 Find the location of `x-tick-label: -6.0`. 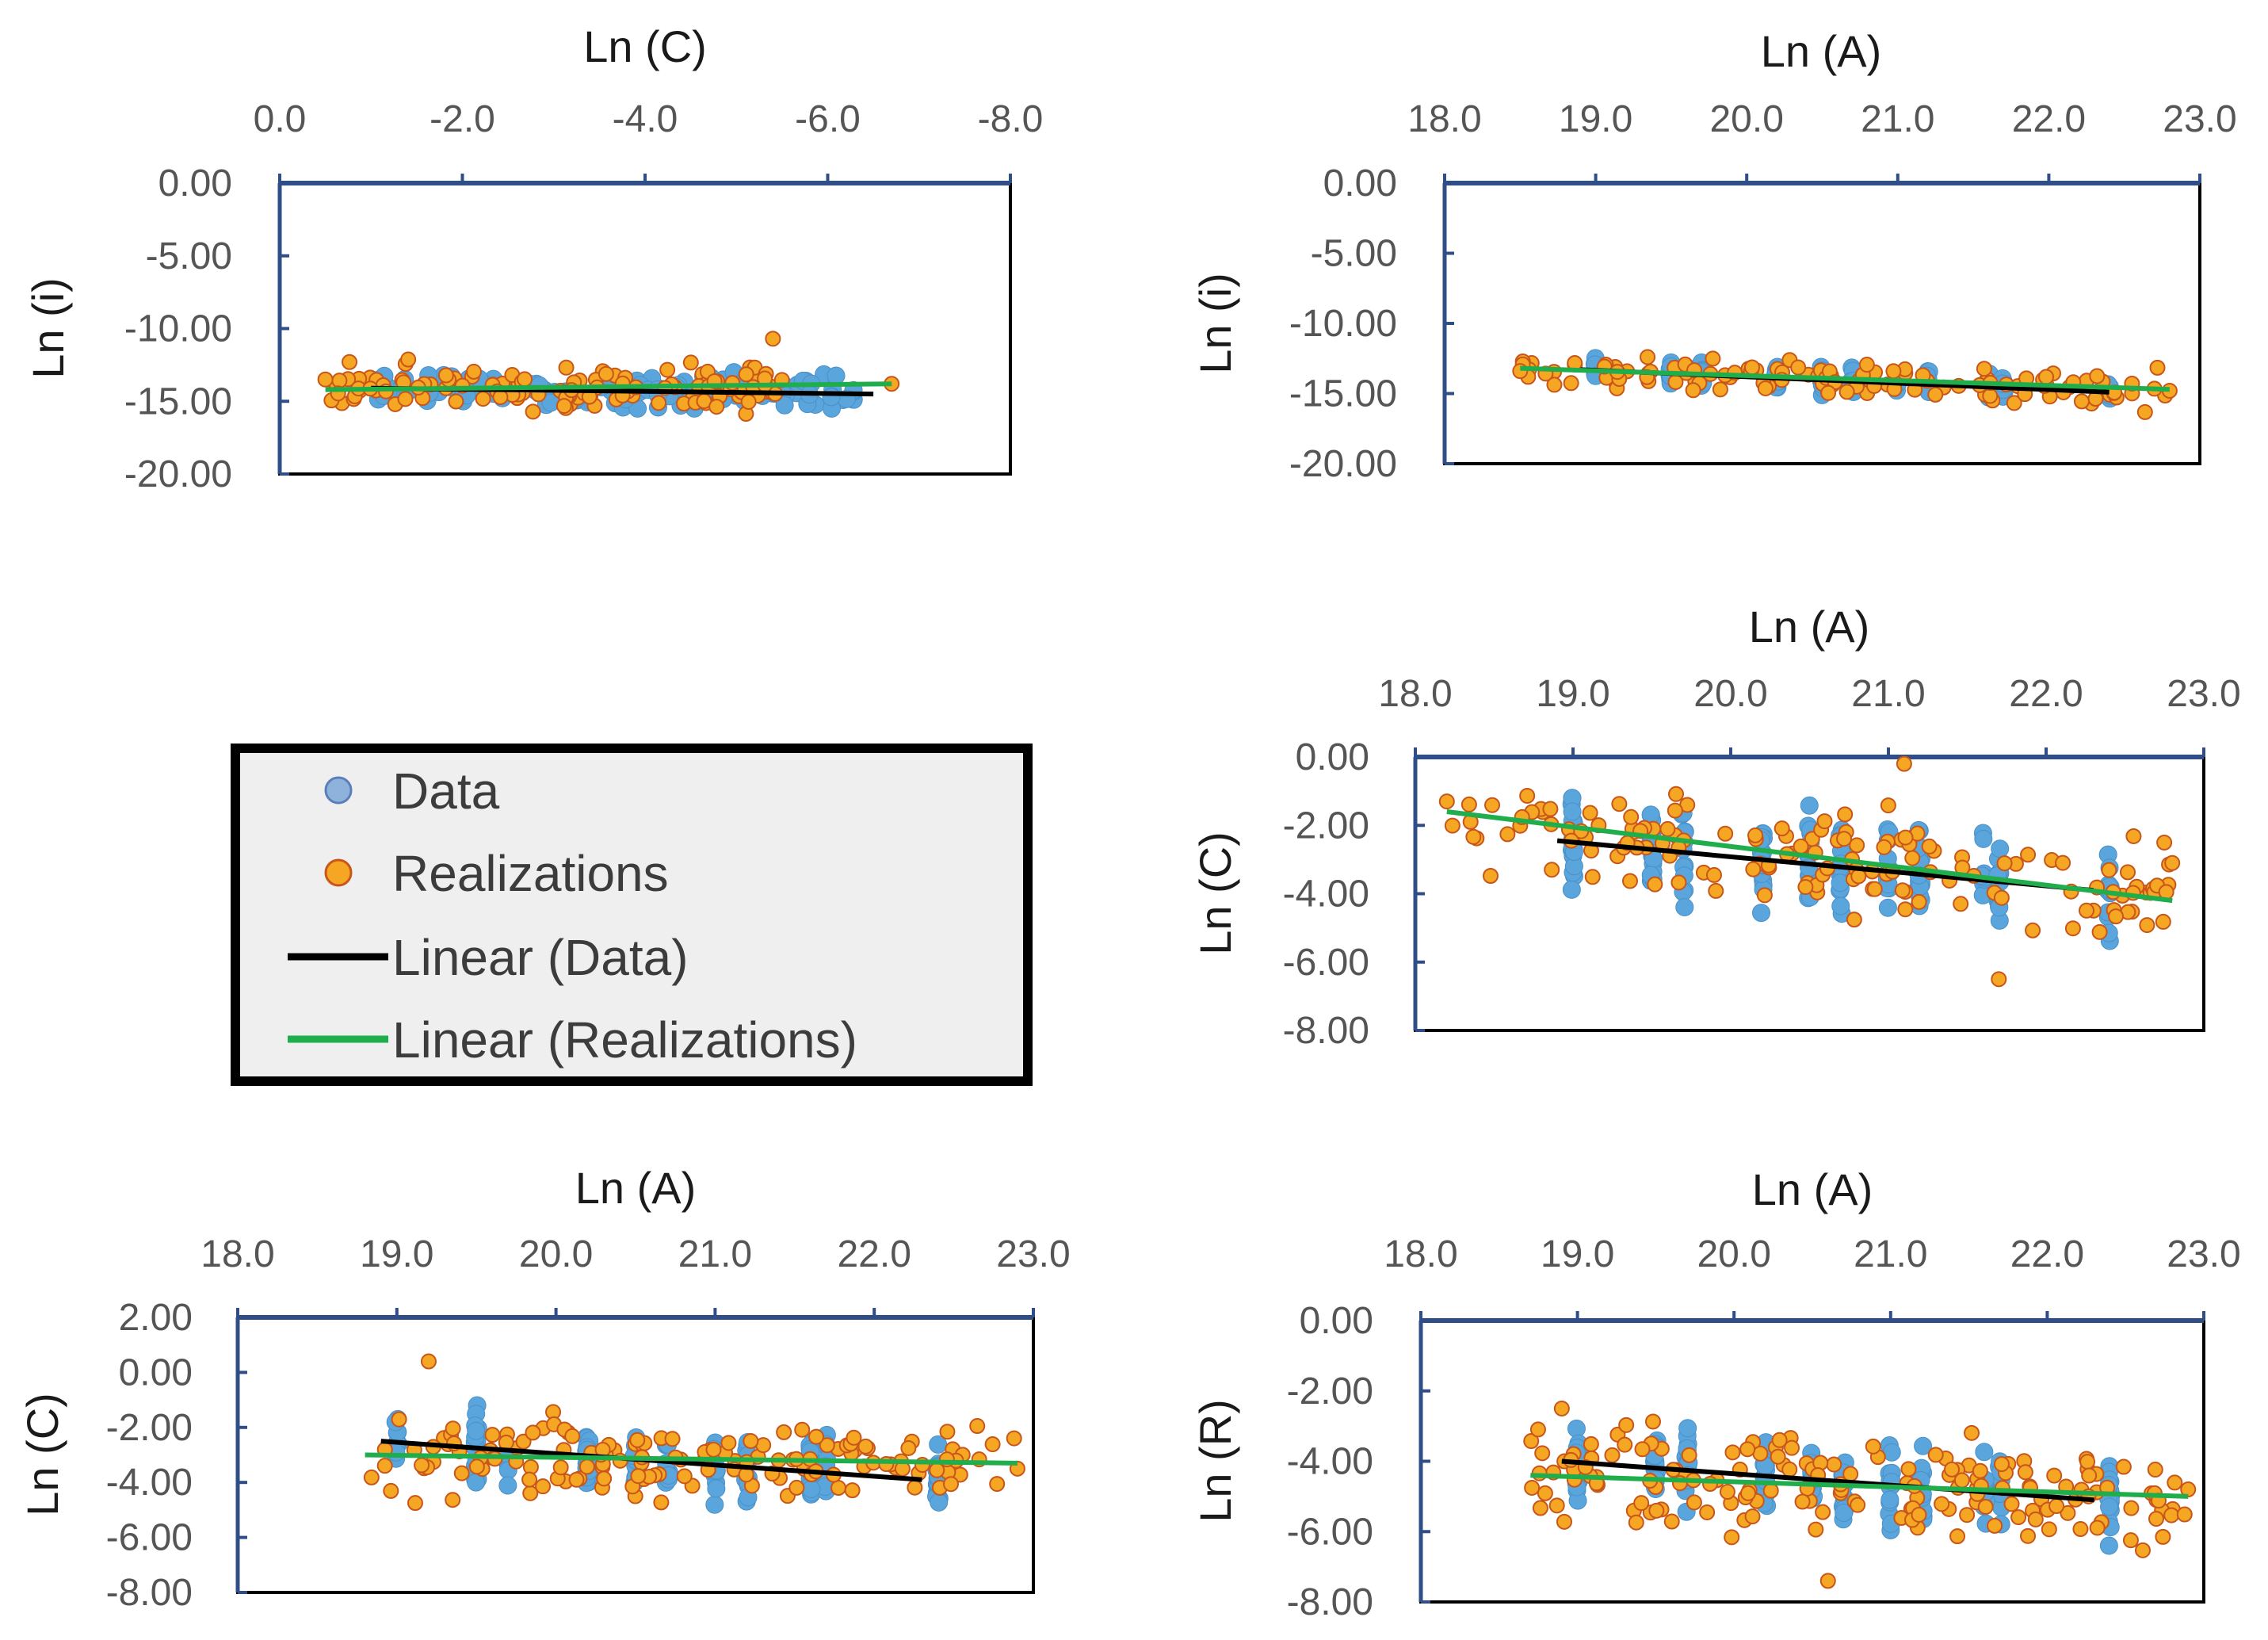

x-tick-label: -6.0 is located at coordinates (828, 119).